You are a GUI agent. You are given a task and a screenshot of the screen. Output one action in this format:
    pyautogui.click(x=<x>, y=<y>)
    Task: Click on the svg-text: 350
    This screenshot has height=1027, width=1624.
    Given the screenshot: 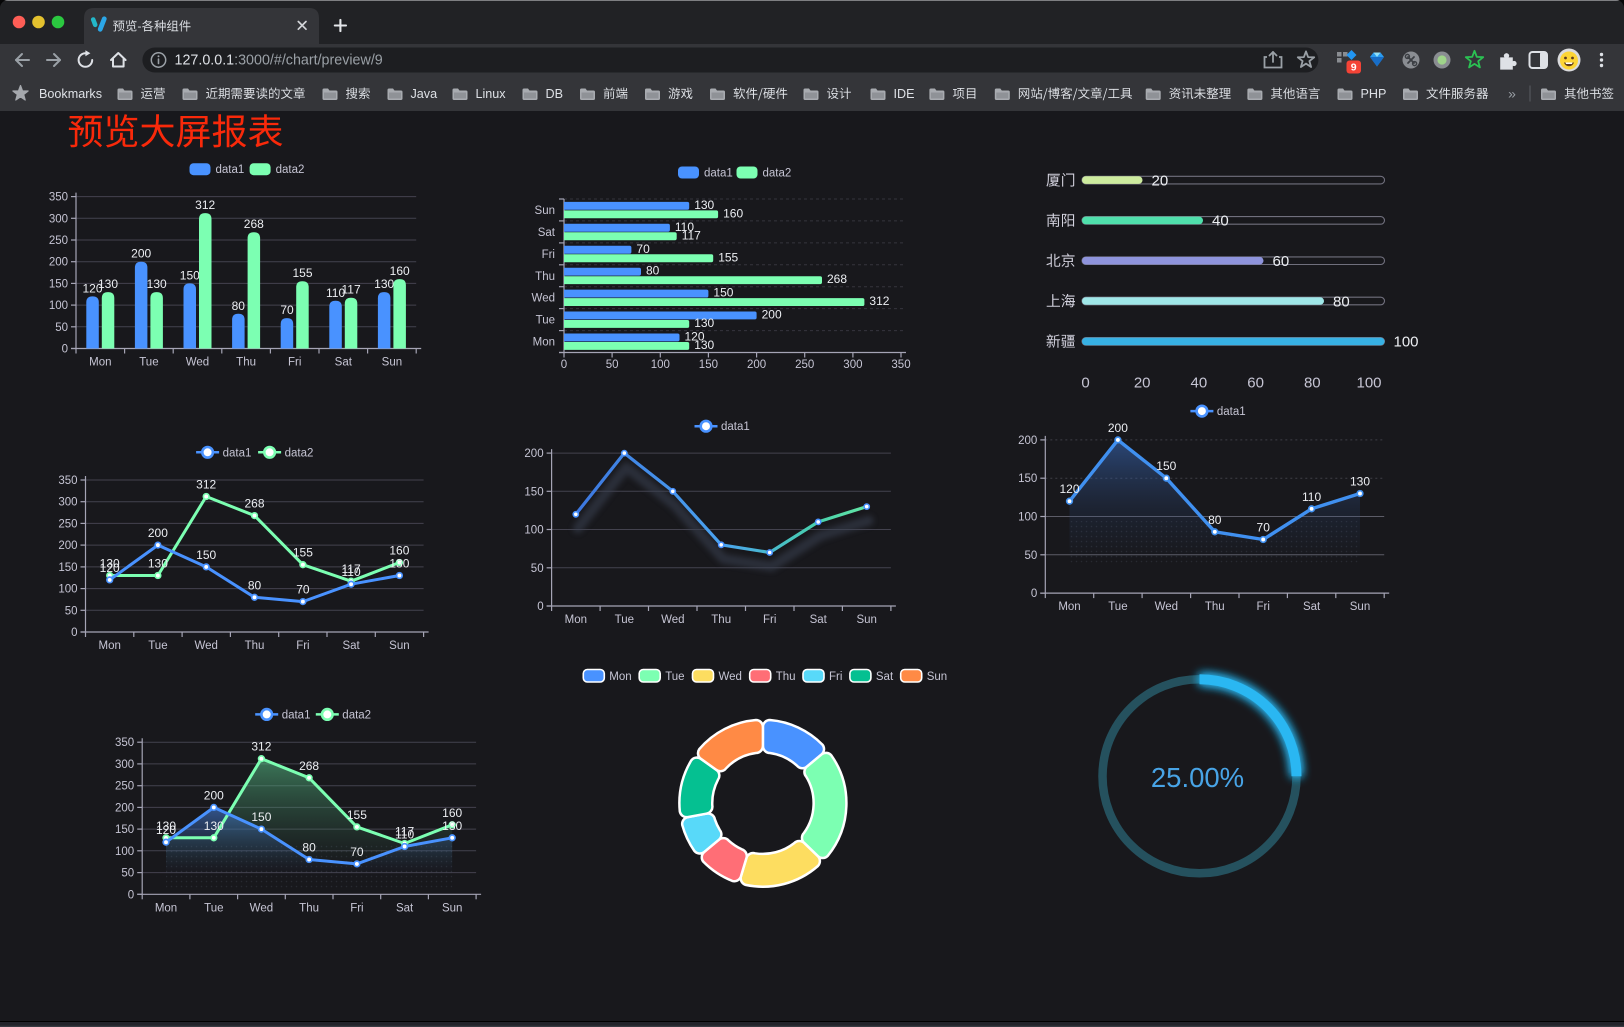 What is the action you would take?
    pyautogui.click(x=58, y=198)
    